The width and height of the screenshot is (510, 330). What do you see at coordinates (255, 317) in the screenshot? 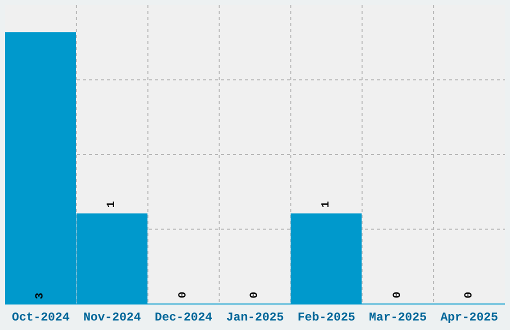
I see `x-tick-label: Jan-2025` at bounding box center [255, 317].